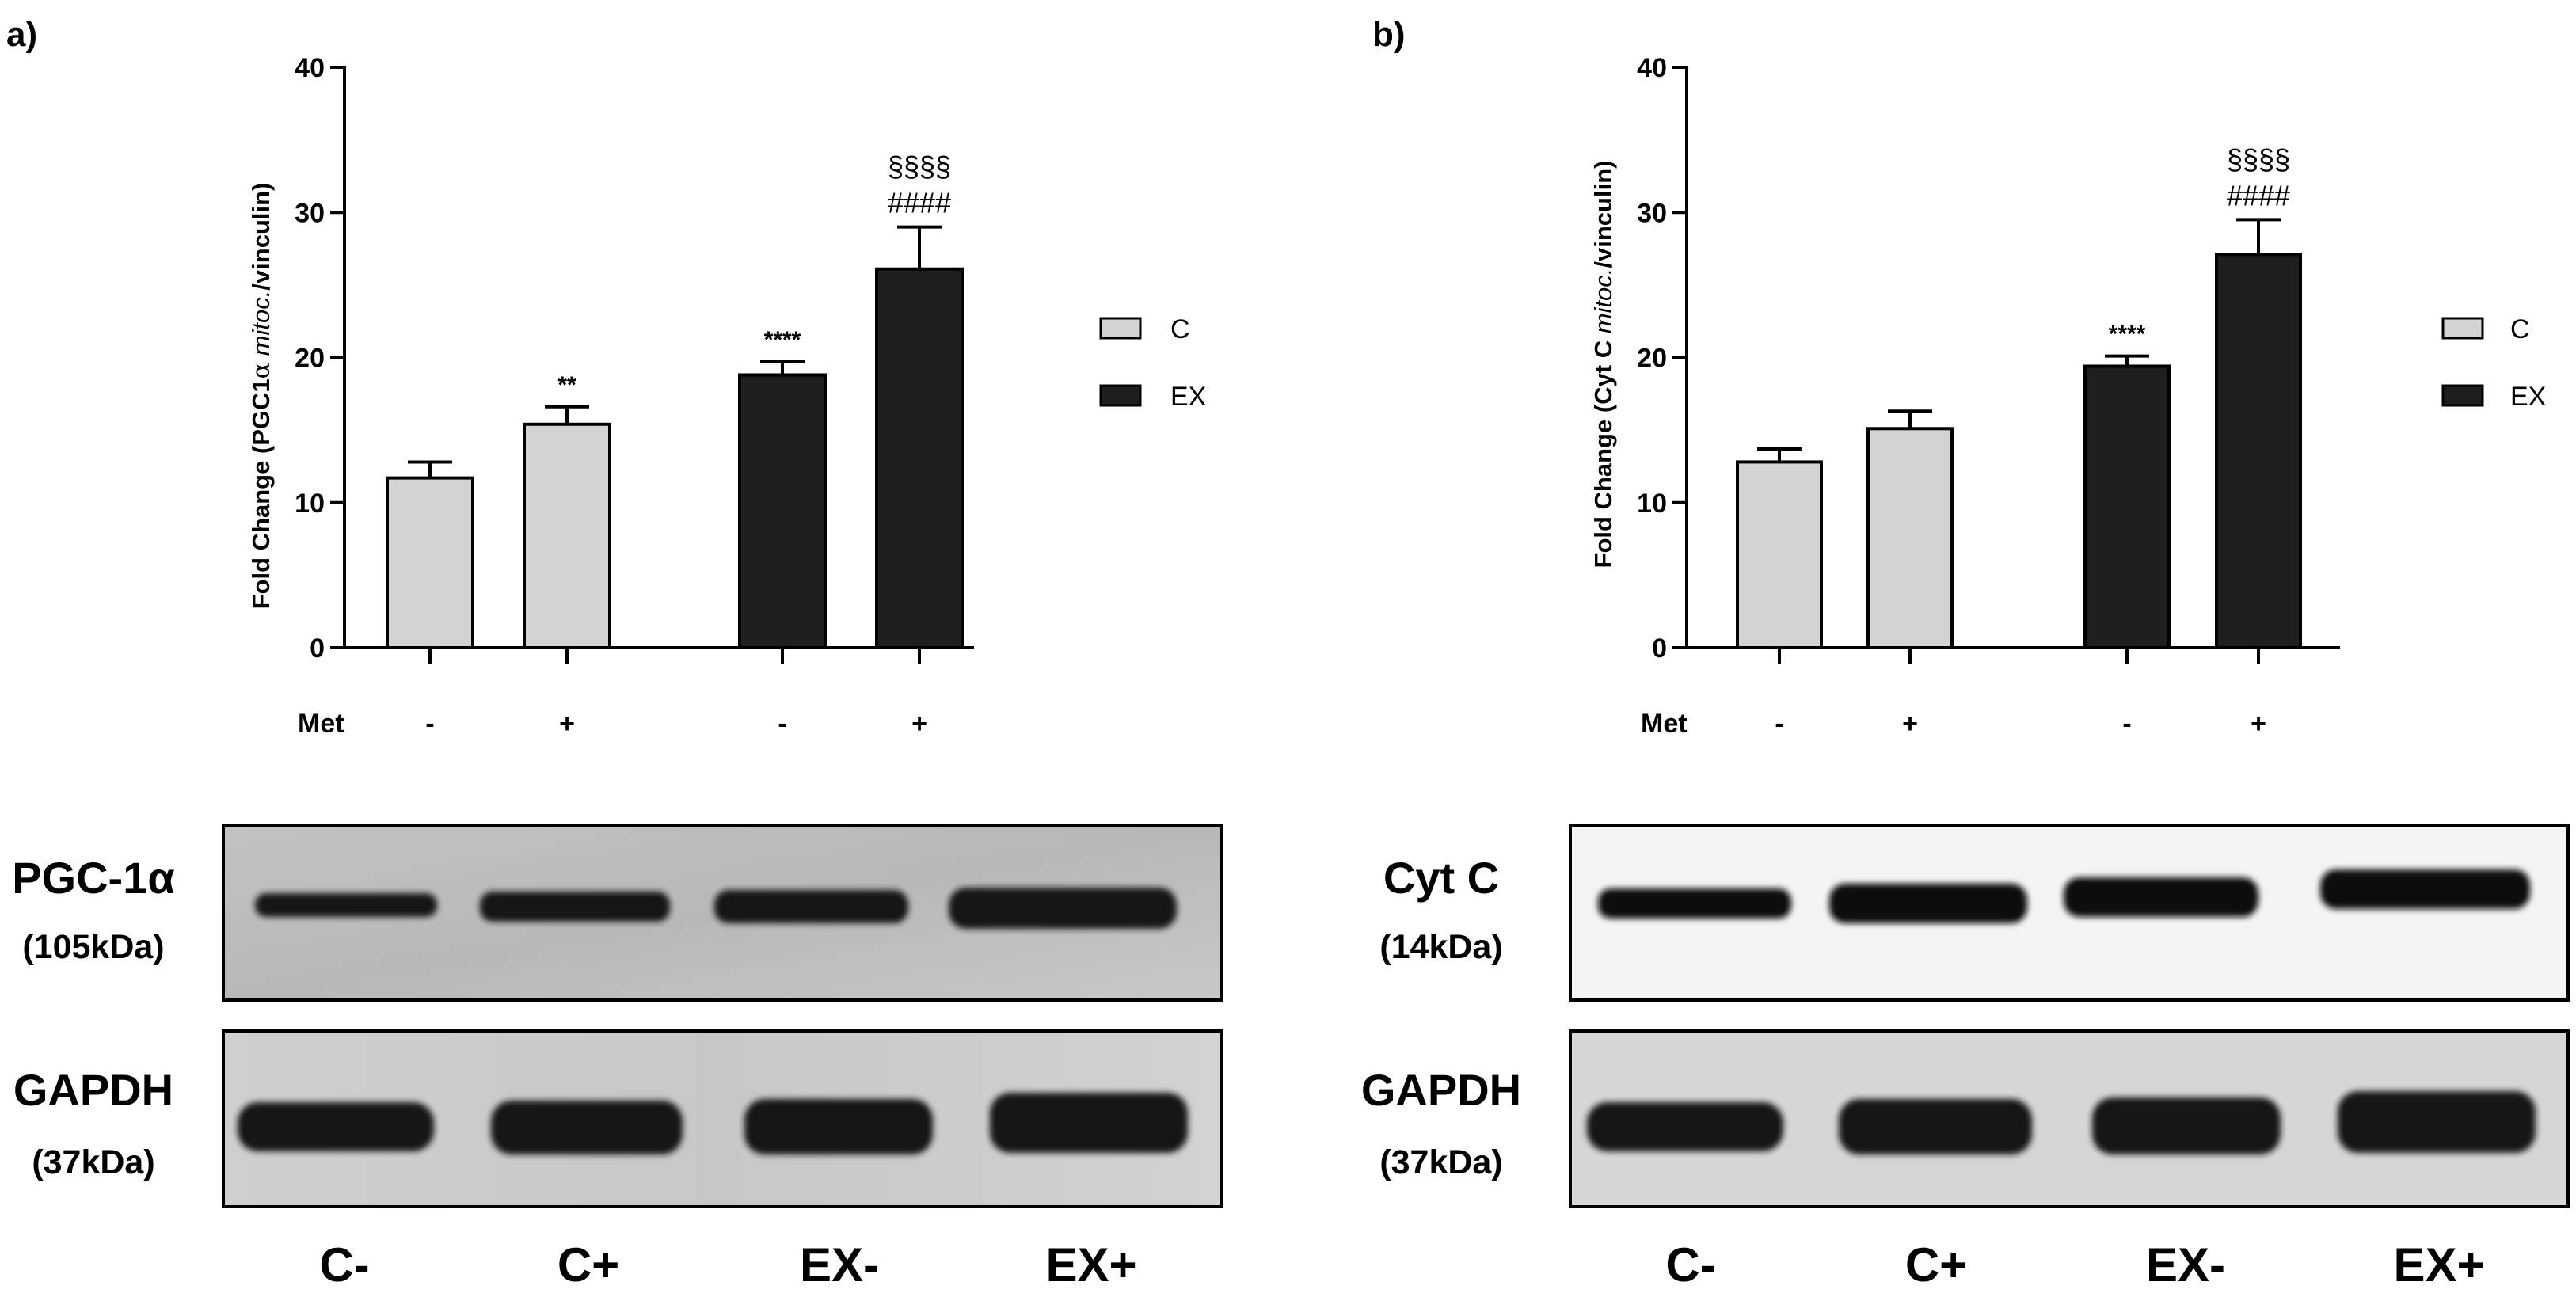 This screenshot has width=2576, height=1297. What do you see at coordinates (1928, 903) in the screenshot?
I see `band-cytc-c-plus` at bounding box center [1928, 903].